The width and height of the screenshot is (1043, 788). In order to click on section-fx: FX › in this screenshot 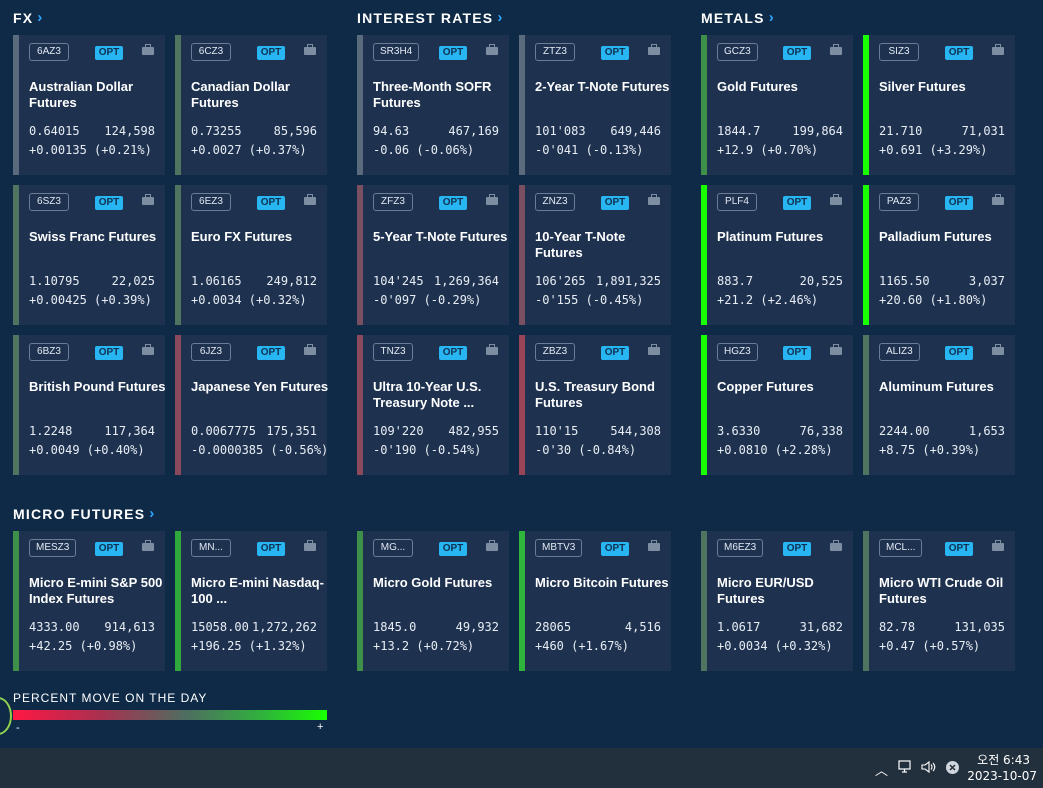, I will do `click(28, 17)`.